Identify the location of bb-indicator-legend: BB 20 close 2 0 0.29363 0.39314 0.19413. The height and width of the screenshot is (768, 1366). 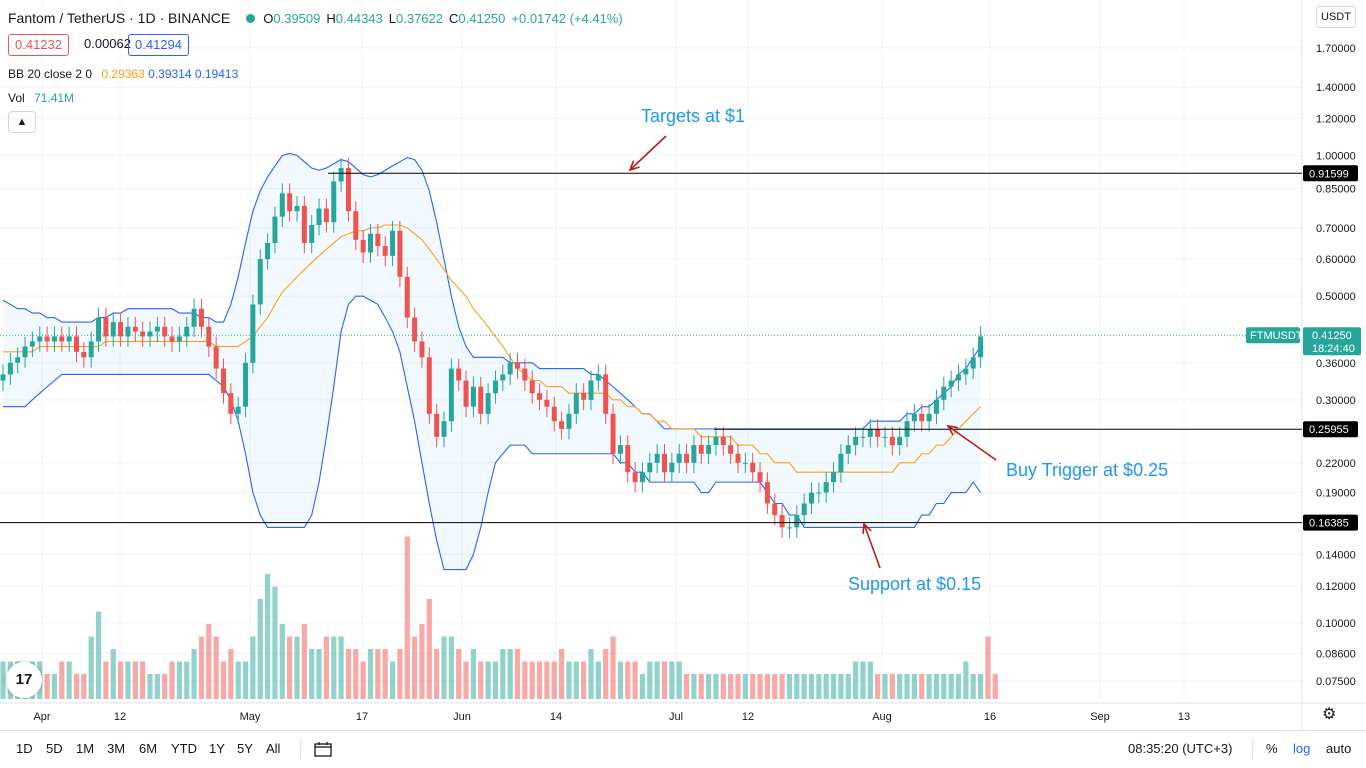
(123, 74).